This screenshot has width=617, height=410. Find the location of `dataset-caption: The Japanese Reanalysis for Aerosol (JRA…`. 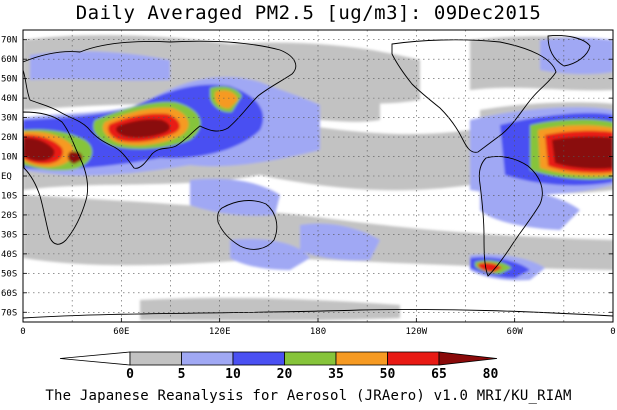

dataset-caption: The Japanese Reanalysis for Aerosol (JRA… is located at coordinates (308, 396).